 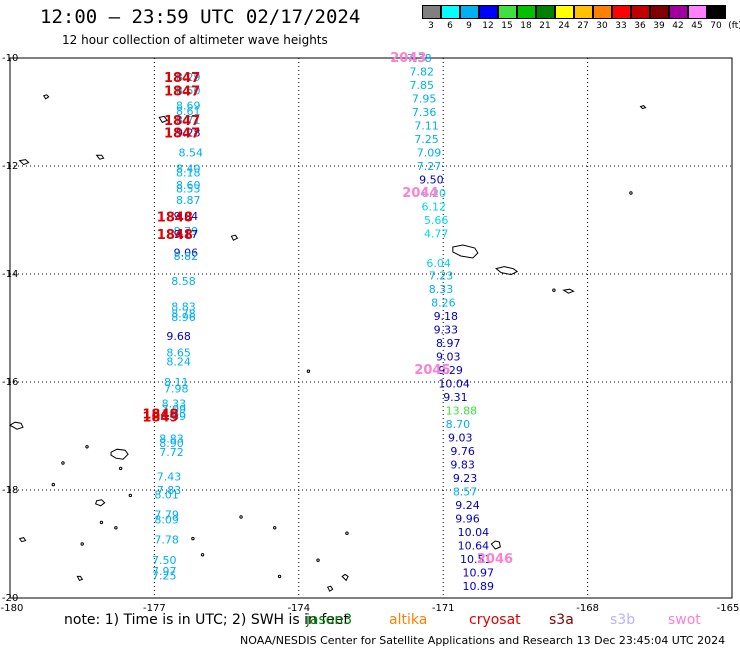 I want to click on wave-height-value: 7.78, so click(x=166, y=540).